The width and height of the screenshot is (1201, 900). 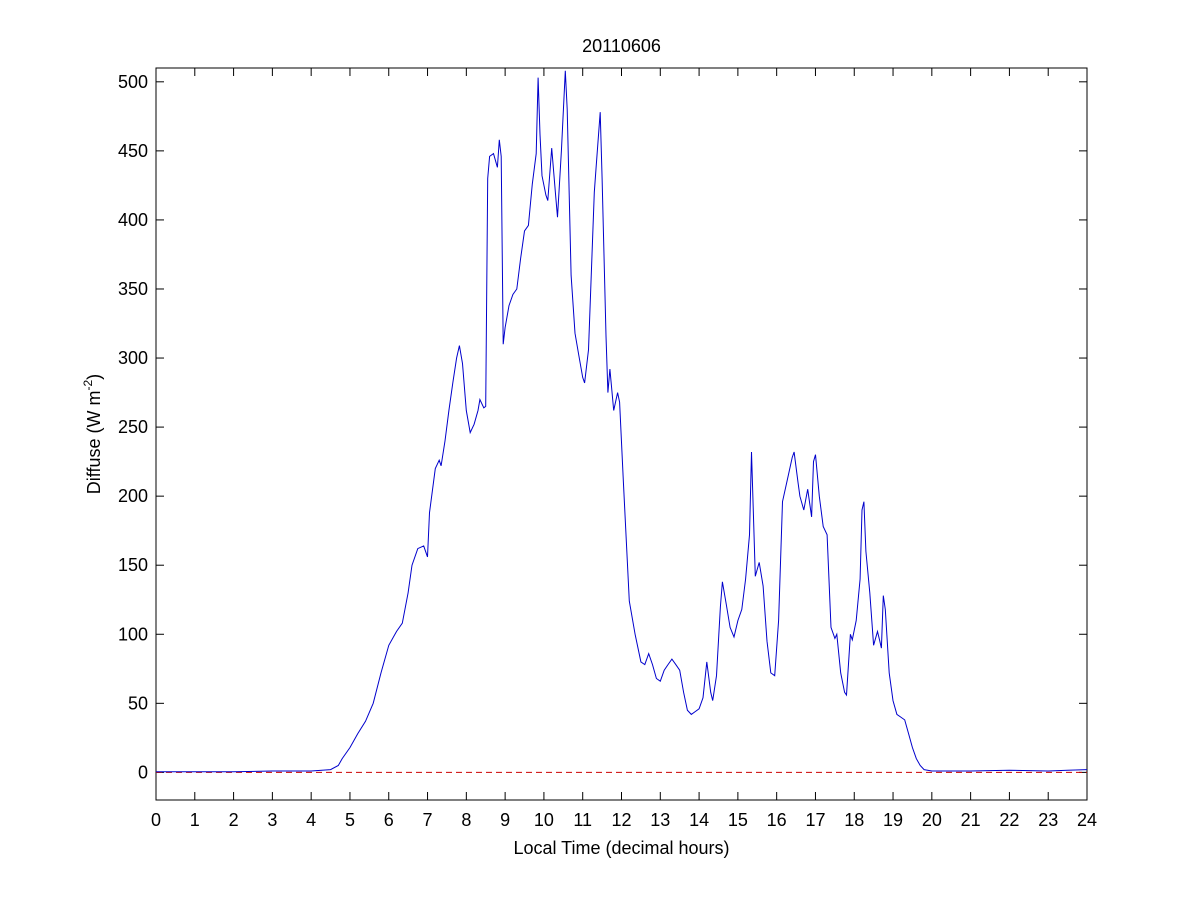 What do you see at coordinates (582, 820) in the screenshot?
I see `x-tick-label: 11` at bounding box center [582, 820].